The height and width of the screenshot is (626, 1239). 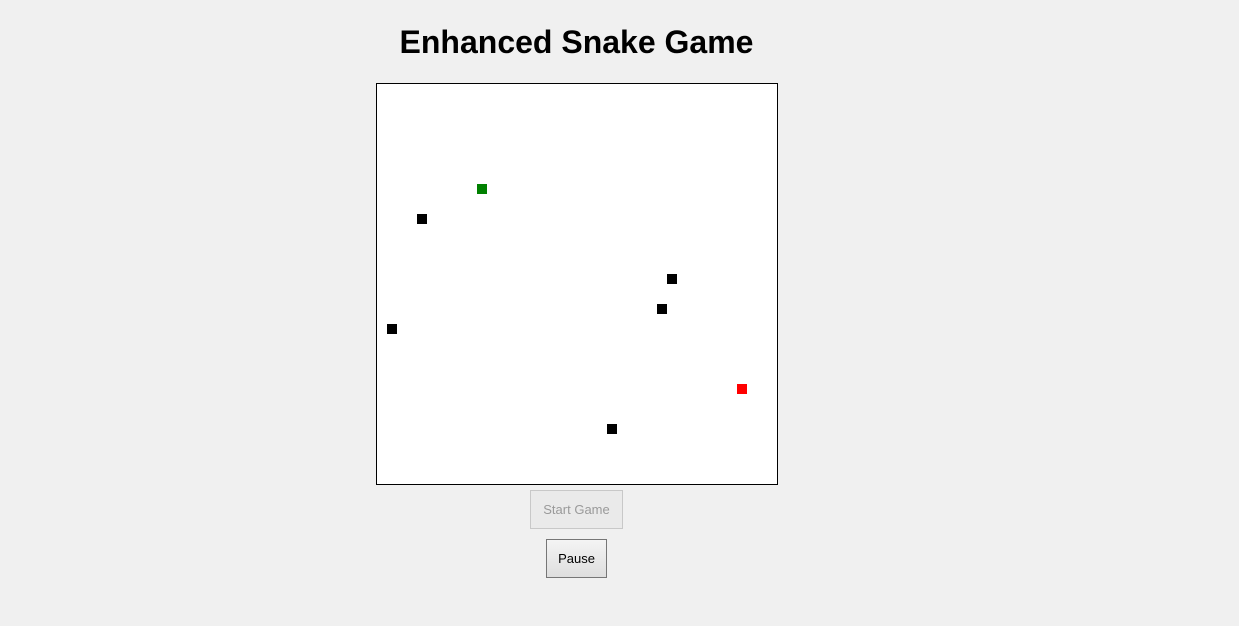 I want to click on start-game-button: Start Game, so click(x=576, y=509).